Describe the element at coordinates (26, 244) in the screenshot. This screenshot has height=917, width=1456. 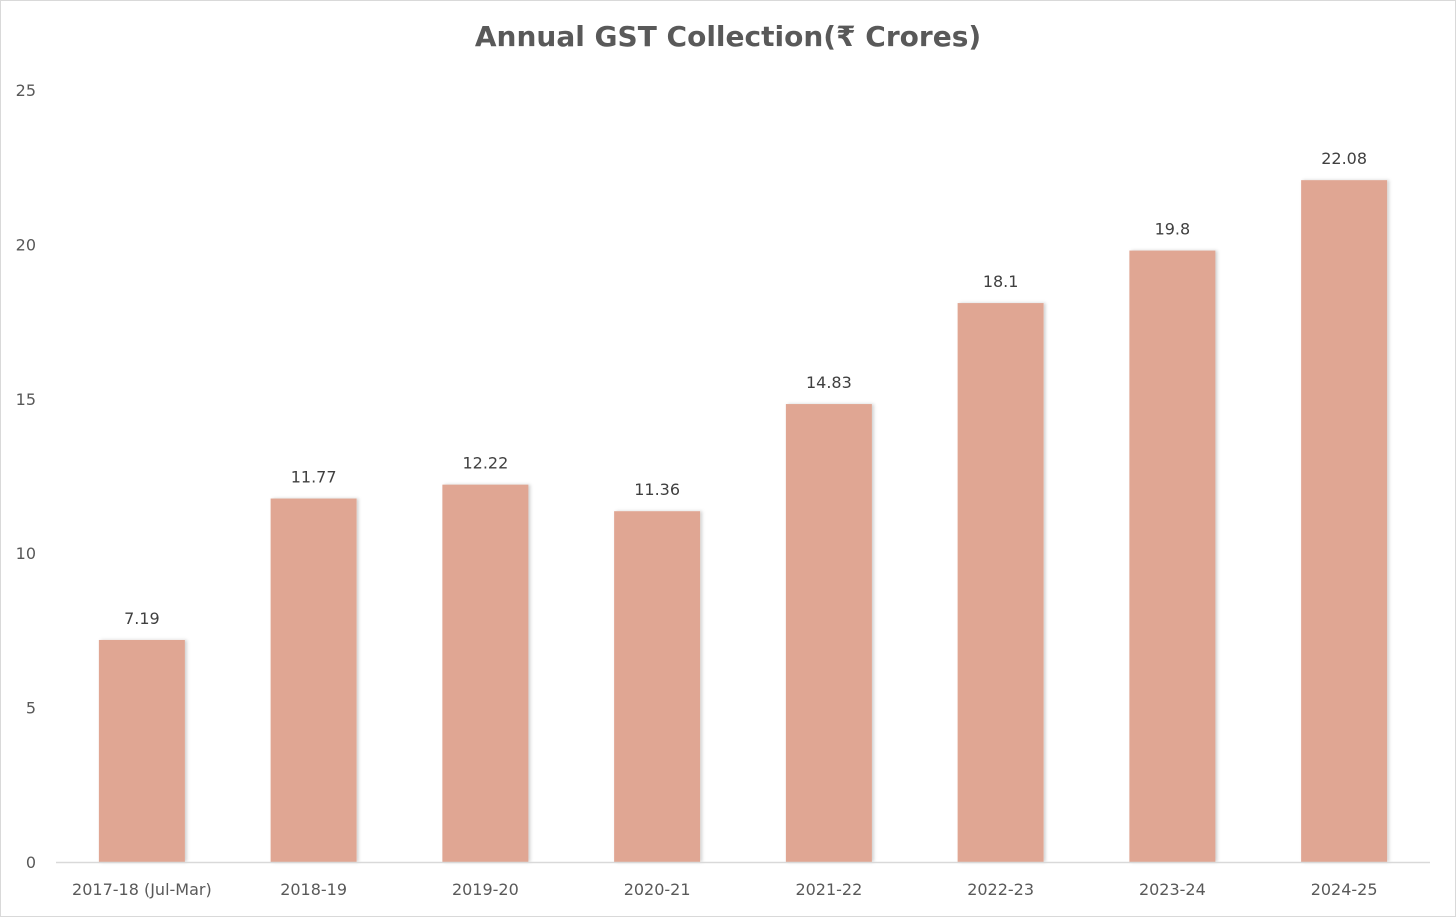
I see `y-tick-label: 20` at that location.